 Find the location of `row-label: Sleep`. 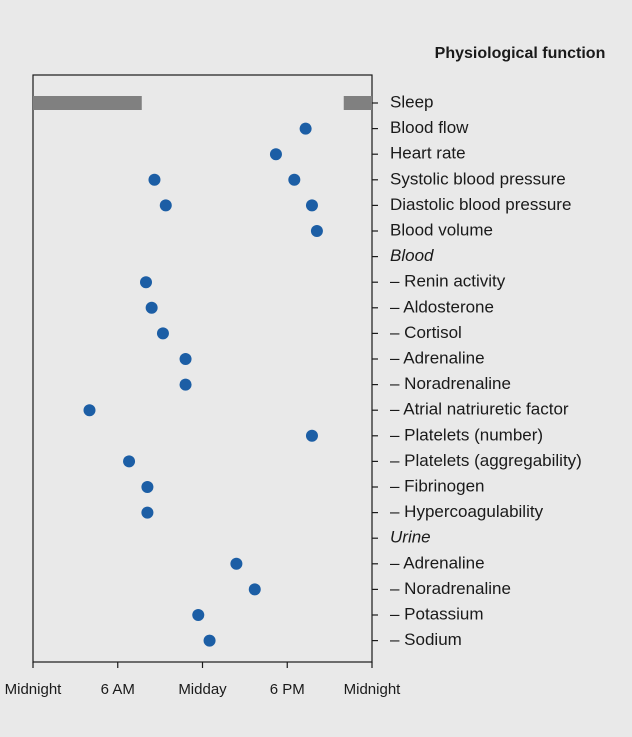

row-label: Sleep is located at coordinates (411, 101).